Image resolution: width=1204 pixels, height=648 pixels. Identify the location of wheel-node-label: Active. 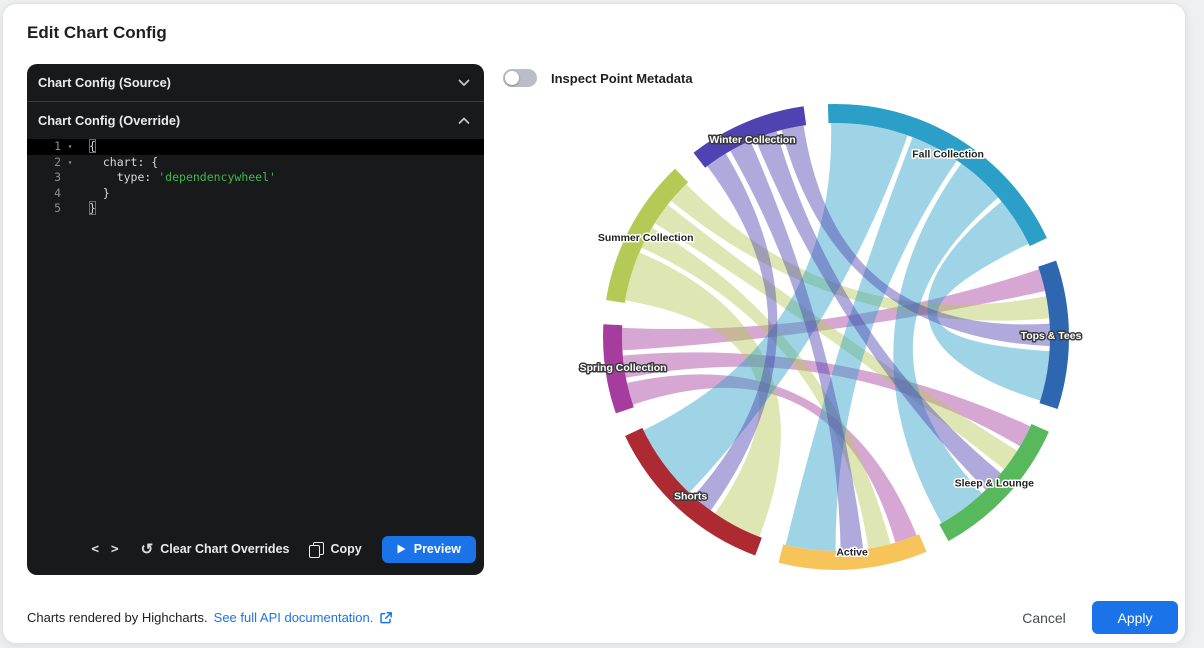
(852, 552).